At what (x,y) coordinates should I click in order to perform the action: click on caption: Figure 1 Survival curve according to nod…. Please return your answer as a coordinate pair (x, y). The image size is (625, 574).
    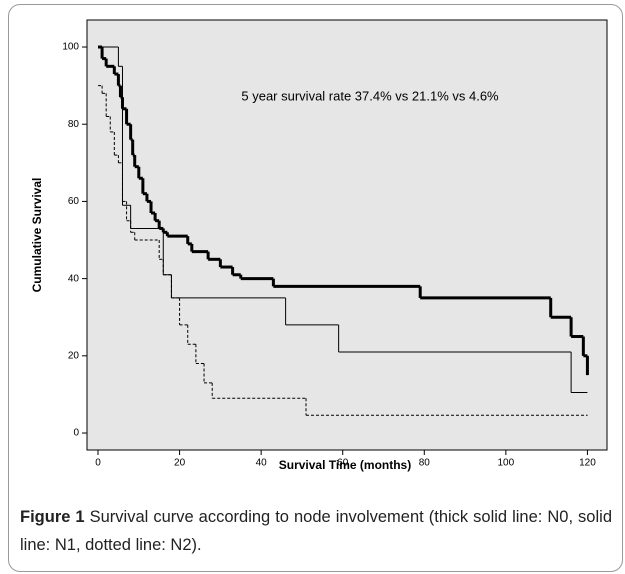
    Looking at the image, I should click on (316, 531).